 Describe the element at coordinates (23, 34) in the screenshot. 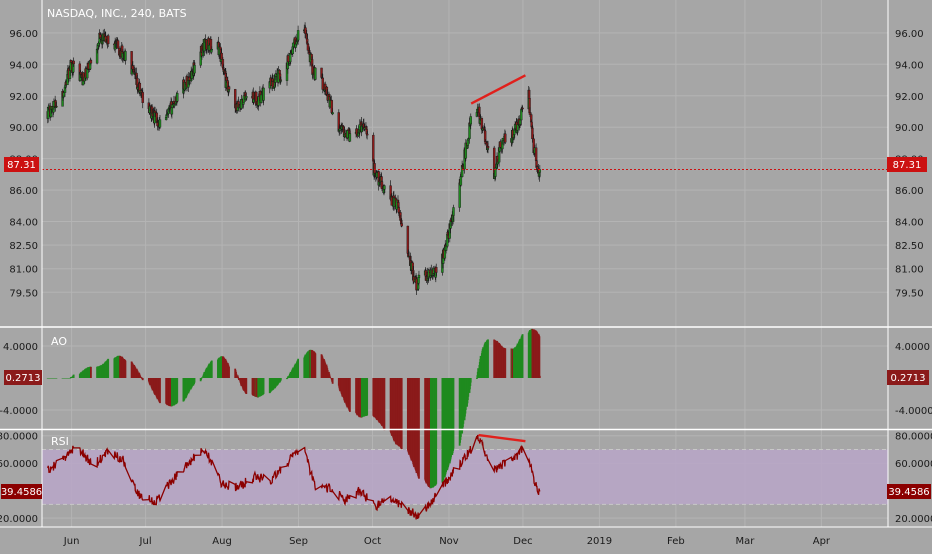

I see `price-y-tick-label-left: 96.00` at that location.